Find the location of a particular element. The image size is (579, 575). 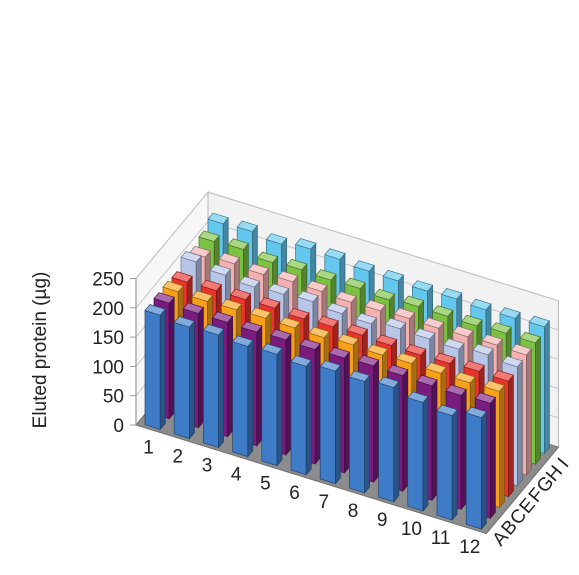

y-tick-label: 50 is located at coordinates (113, 397).